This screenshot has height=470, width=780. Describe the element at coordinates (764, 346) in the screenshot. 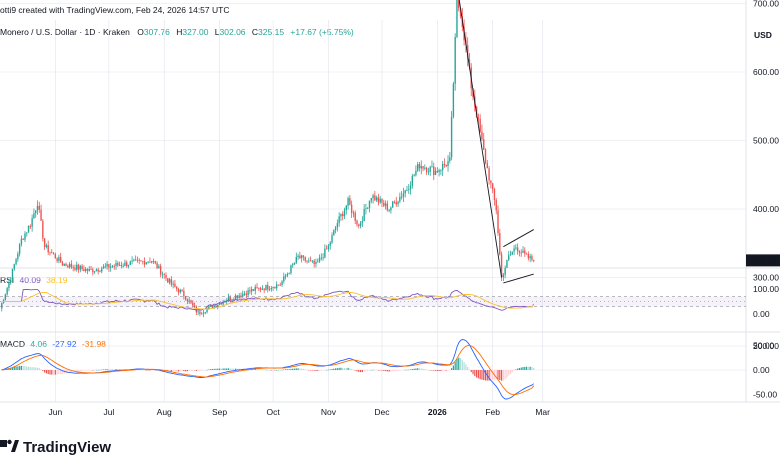

I see `macd-tick-label: 50.00` at that location.